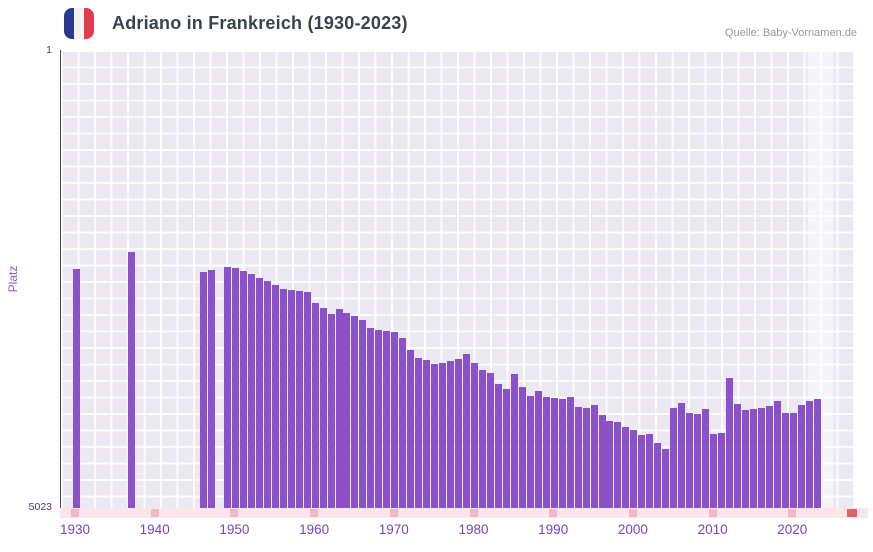  Describe the element at coordinates (40, 507) in the screenshot. I see `y-tick-bottom: 5023` at that location.